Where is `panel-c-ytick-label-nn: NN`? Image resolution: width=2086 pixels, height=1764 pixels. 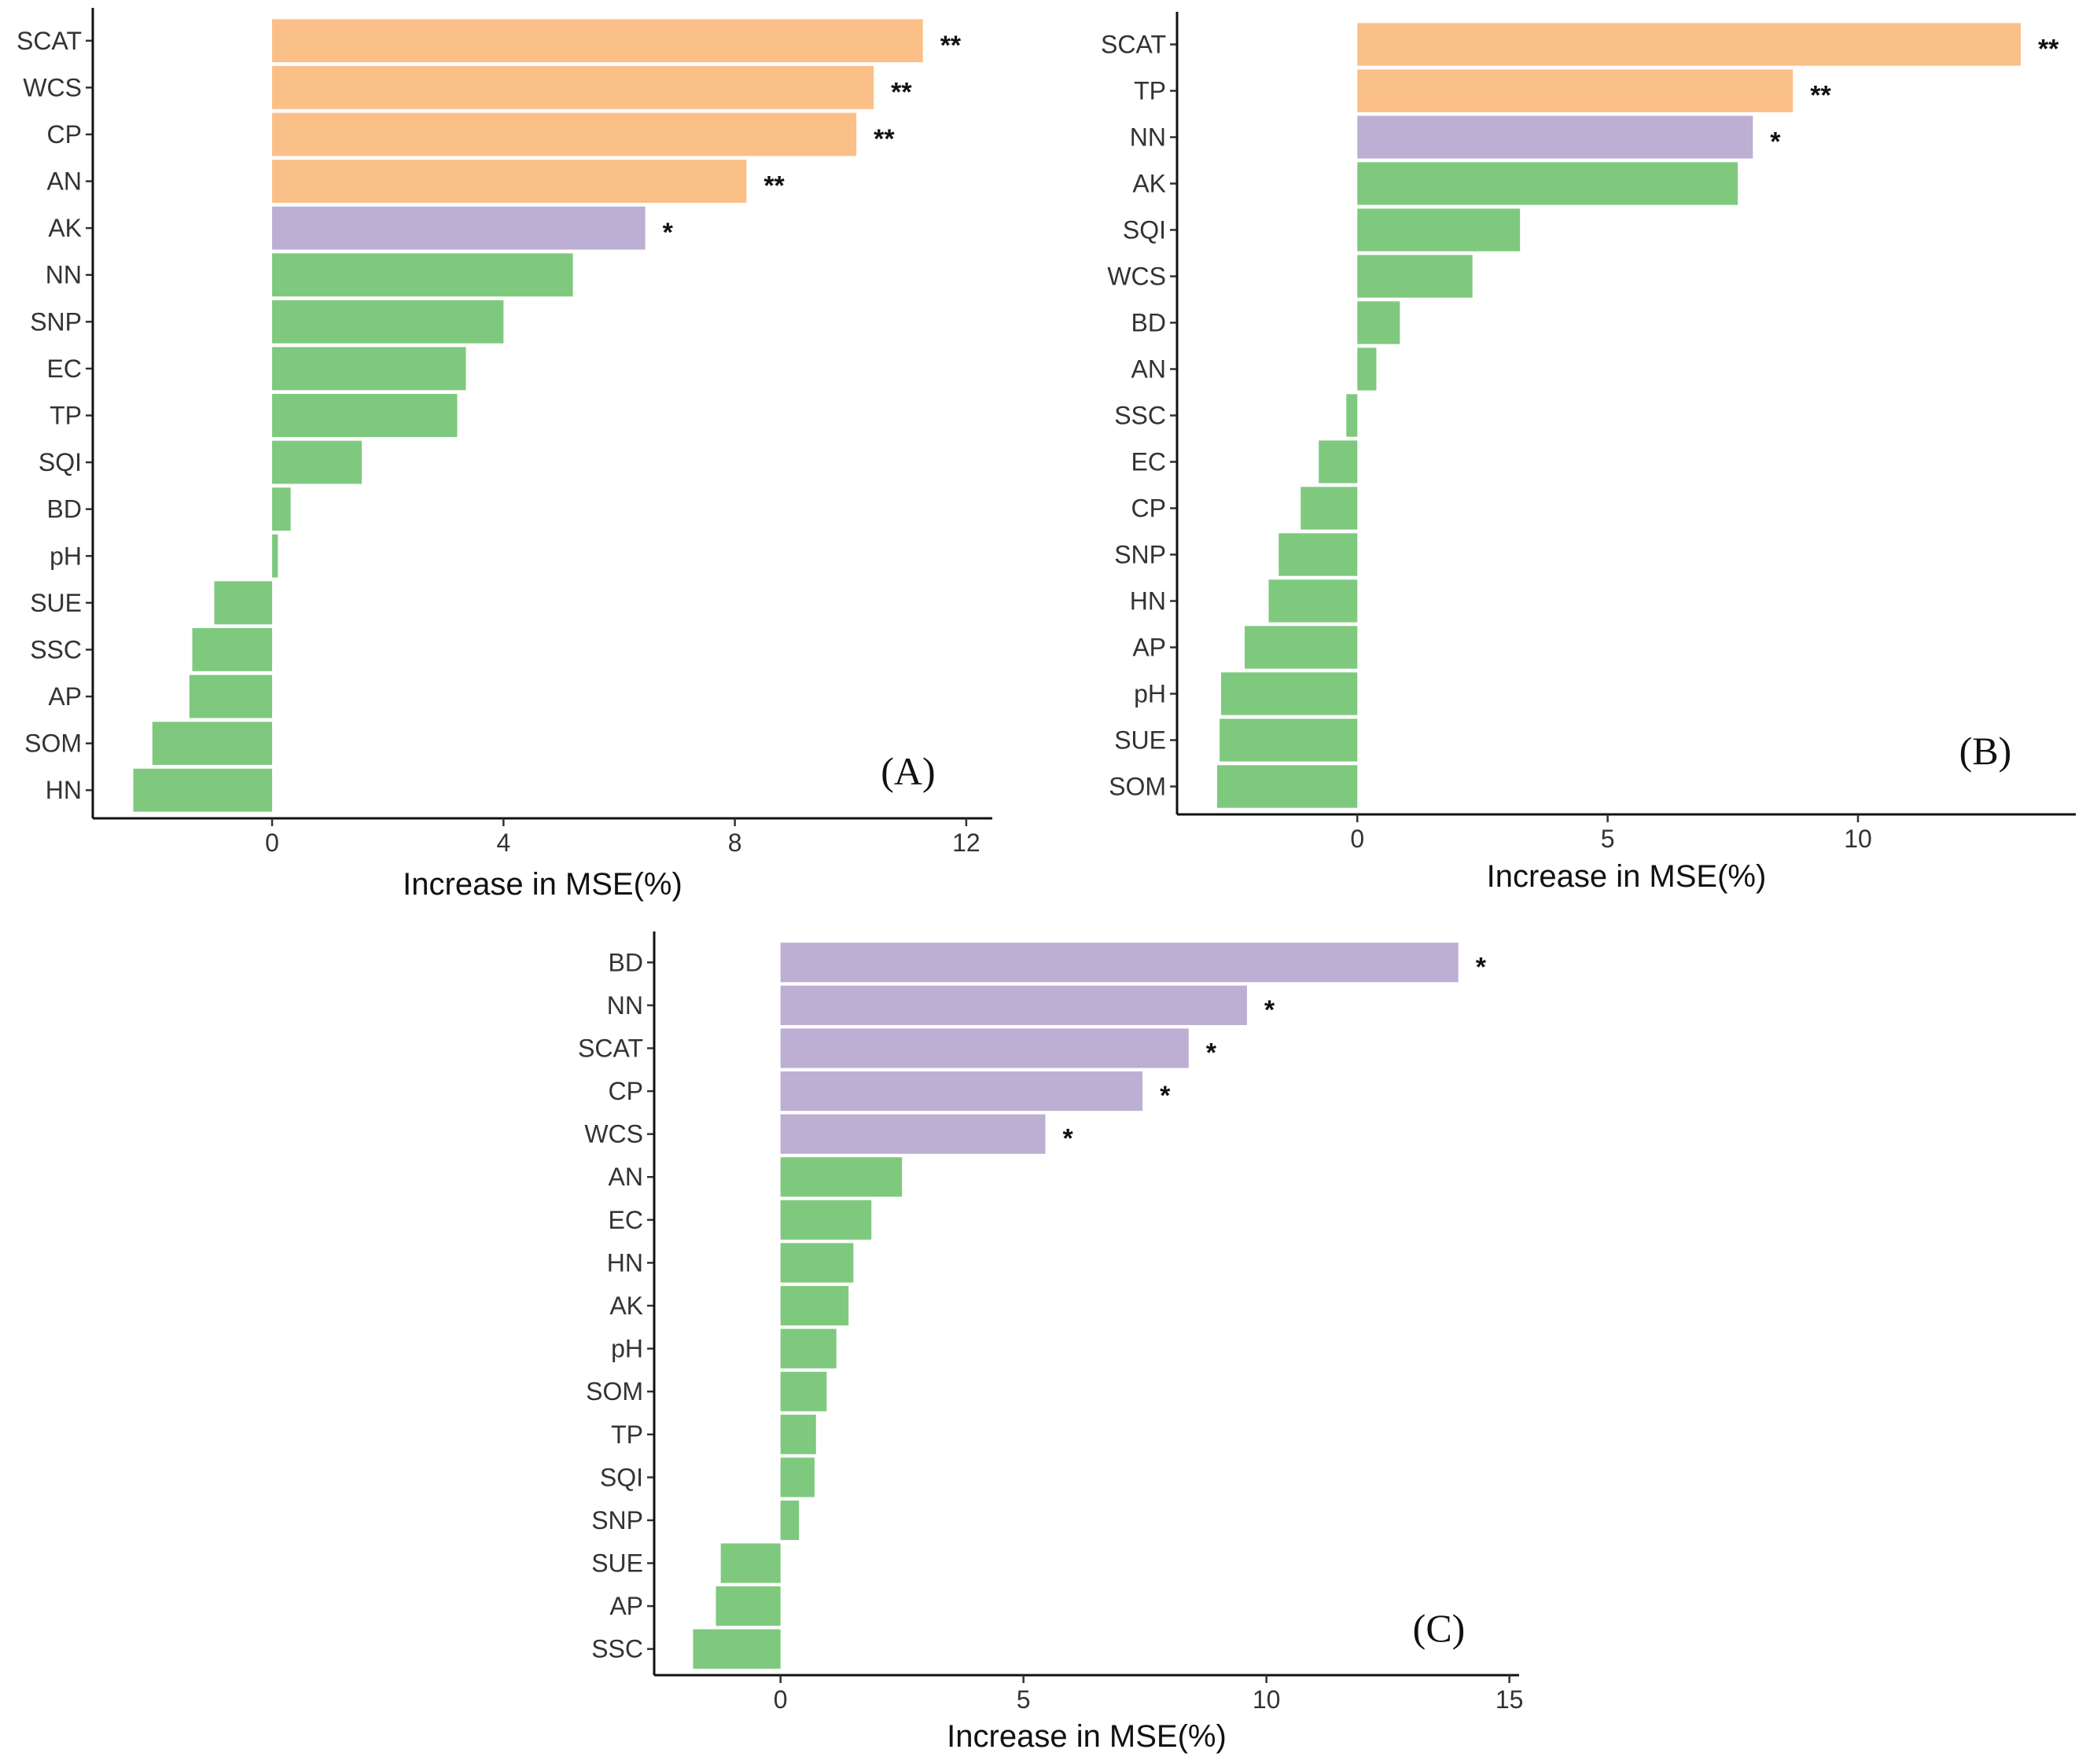
panel-c-ytick-label-nn: NN is located at coordinates (625, 1006).